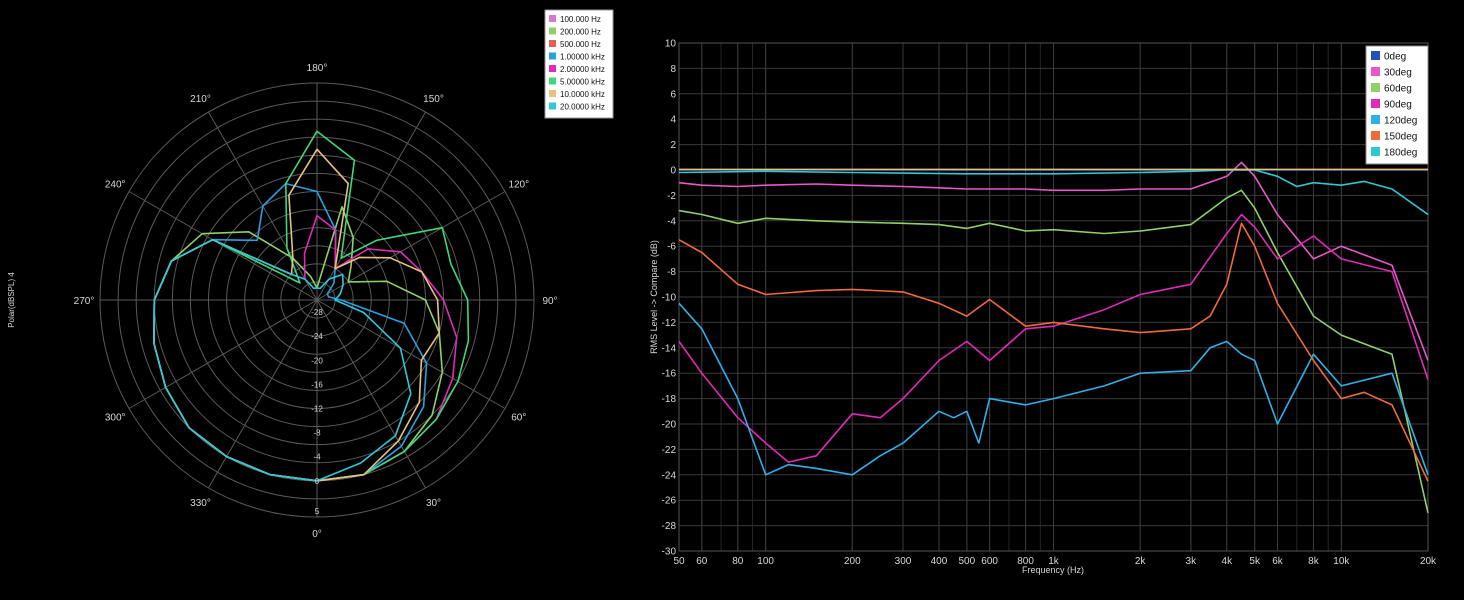 Image resolution: width=1464 pixels, height=600 pixels. Describe the element at coordinates (765, 561) in the screenshot. I see `line-xtick-label: 100` at that location.